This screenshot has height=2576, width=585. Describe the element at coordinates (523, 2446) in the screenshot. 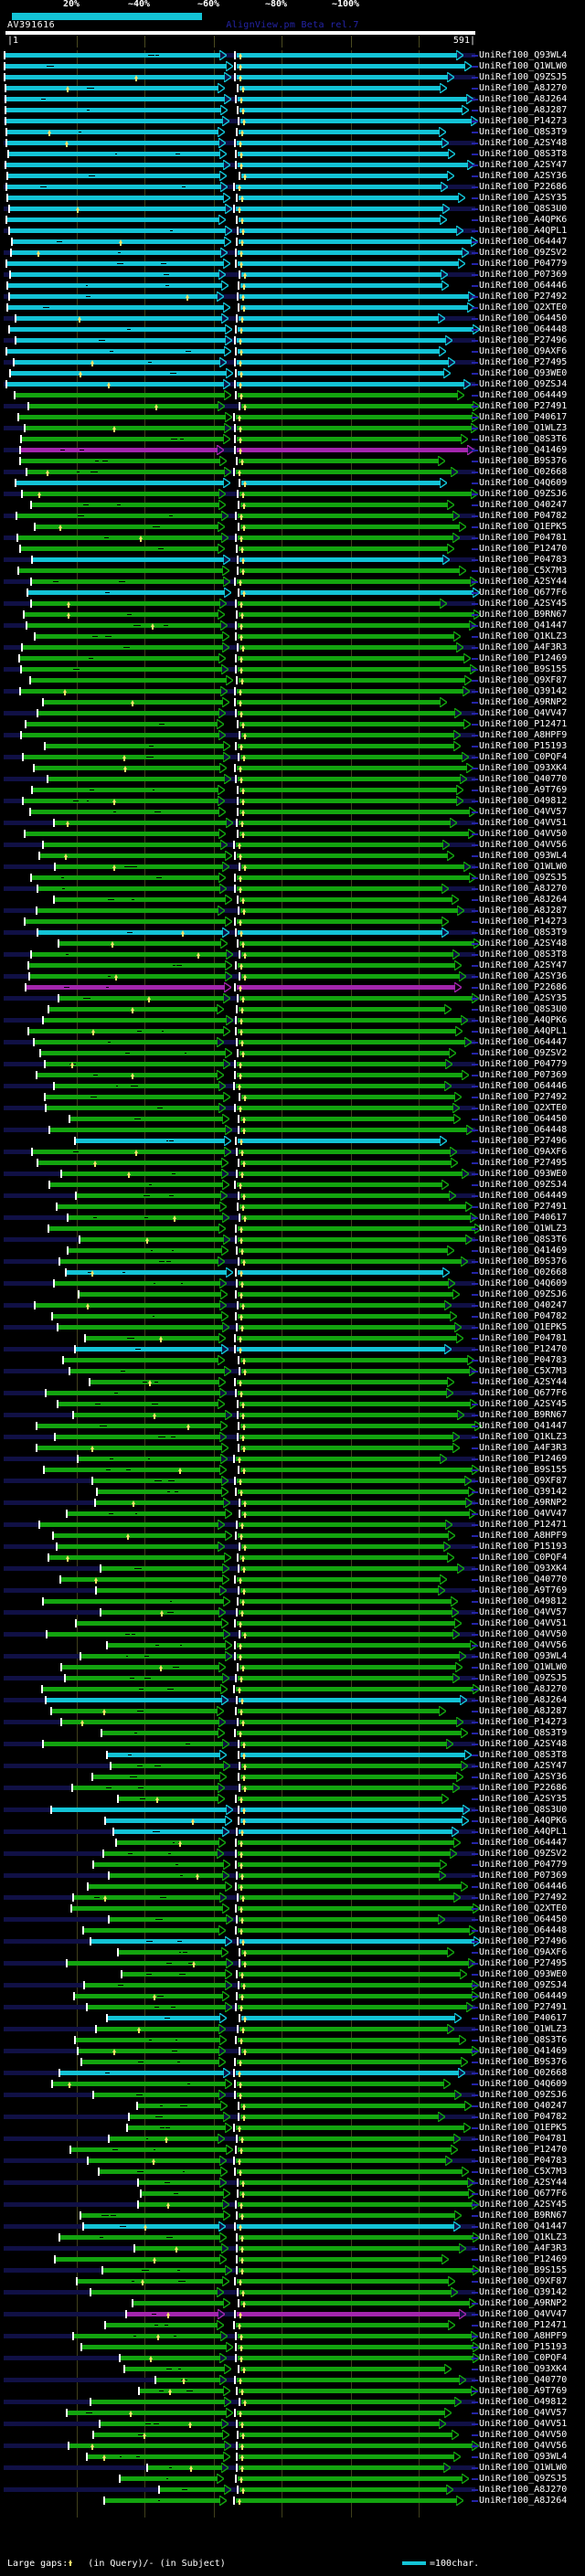

I see `hit-id-label: UniRef100_Q4VV56` at that location.